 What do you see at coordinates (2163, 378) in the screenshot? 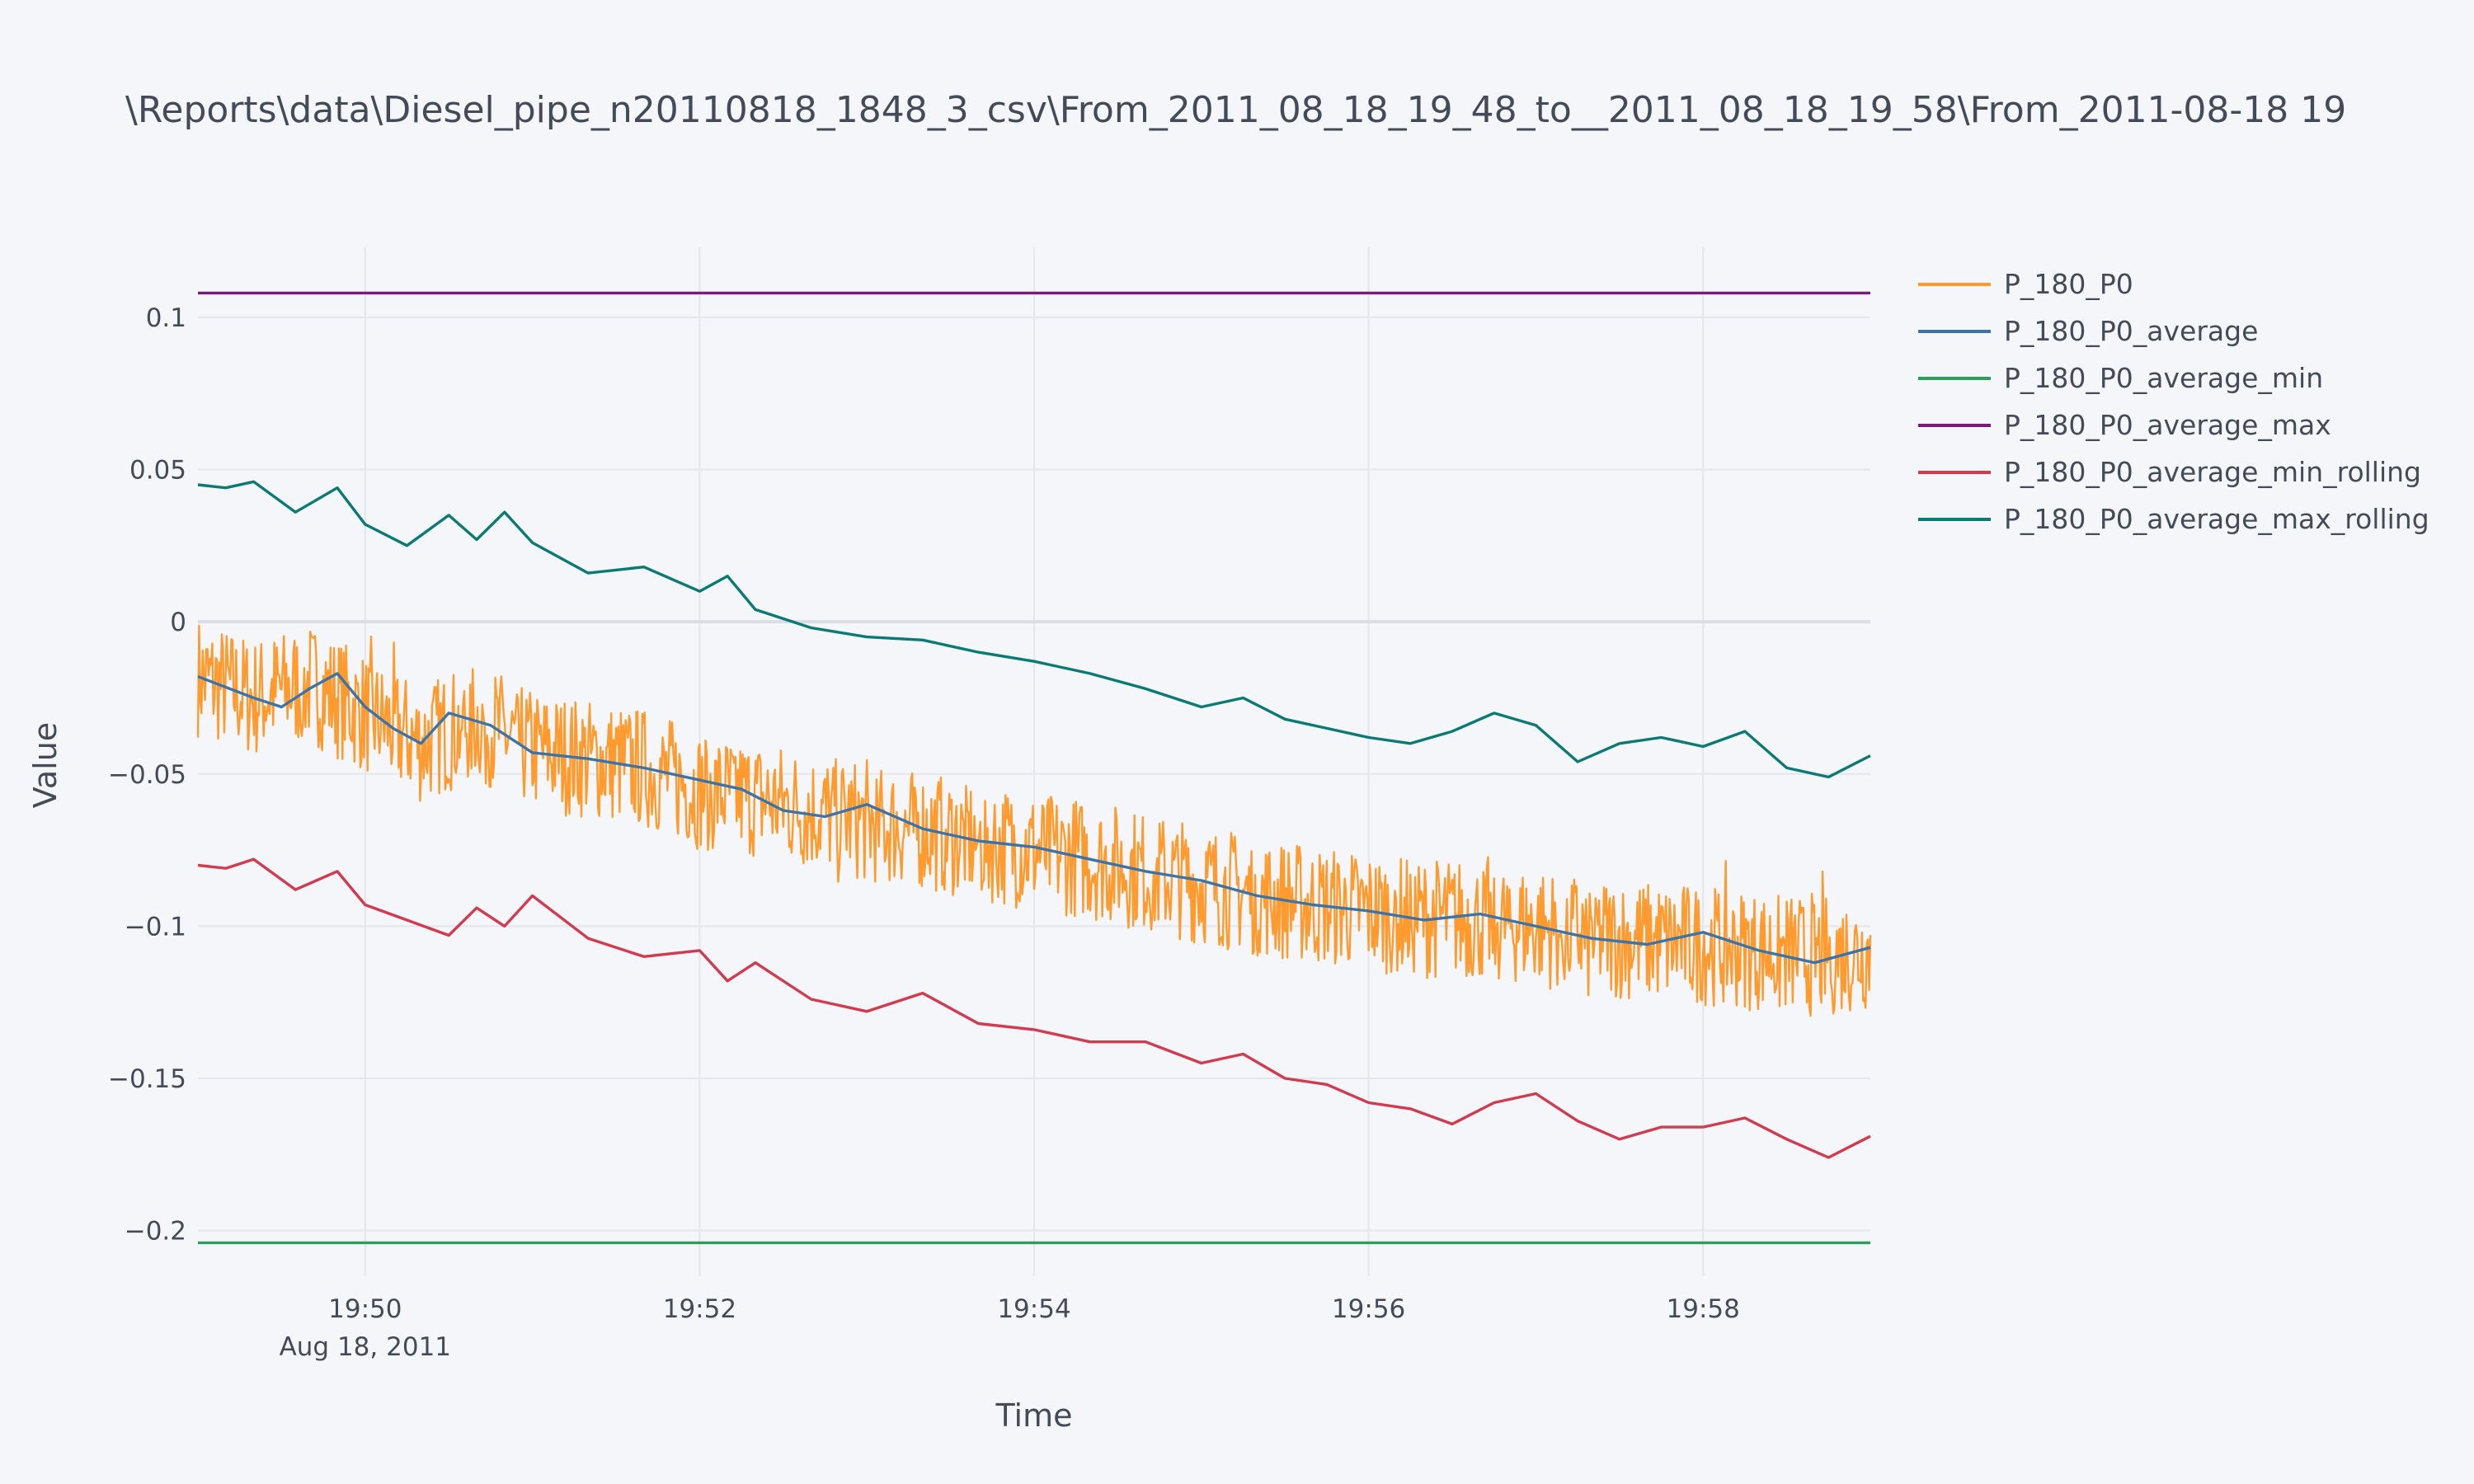
I see `legend-label: P_180_P0_average_min` at bounding box center [2163, 378].